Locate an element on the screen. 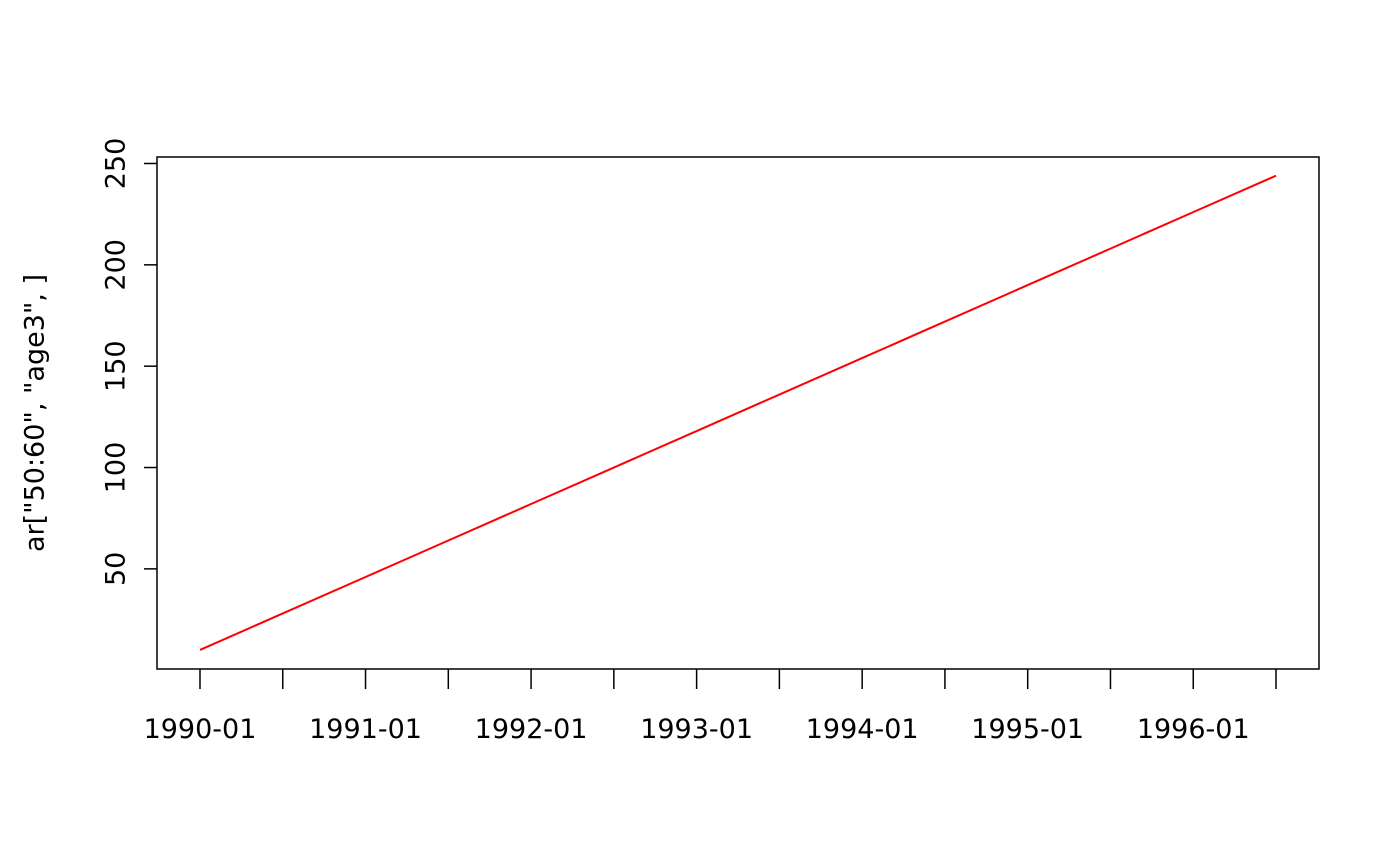 This screenshot has width=1400, height=866. x-tick-label: 1991-01 is located at coordinates (365, 729).